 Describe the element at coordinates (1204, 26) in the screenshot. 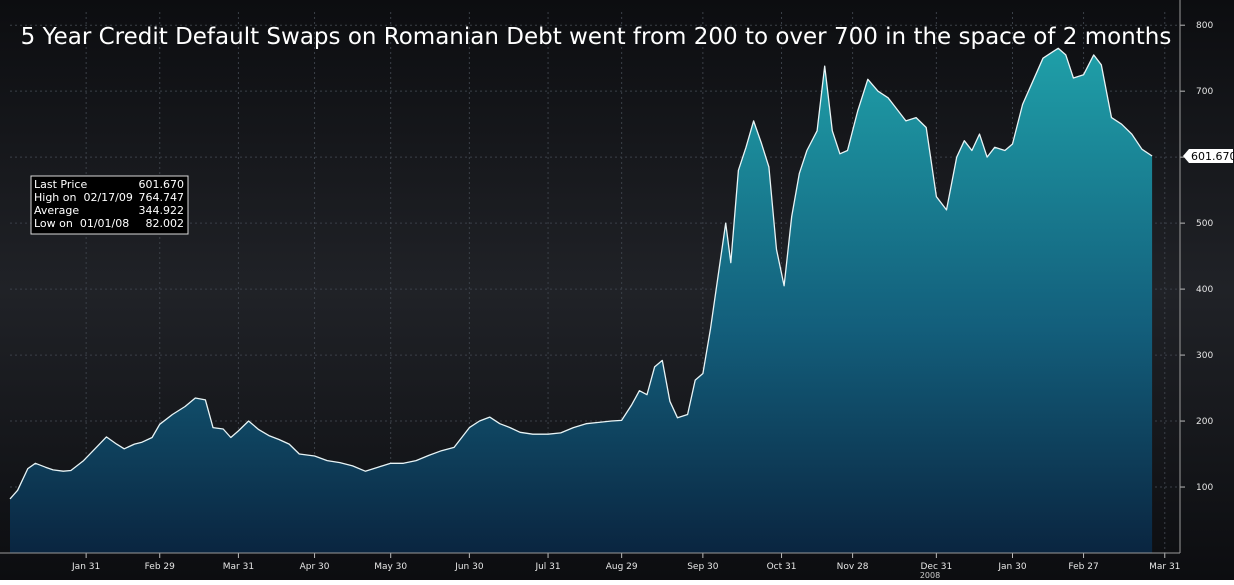

I see `y-tick-label: 800` at that location.